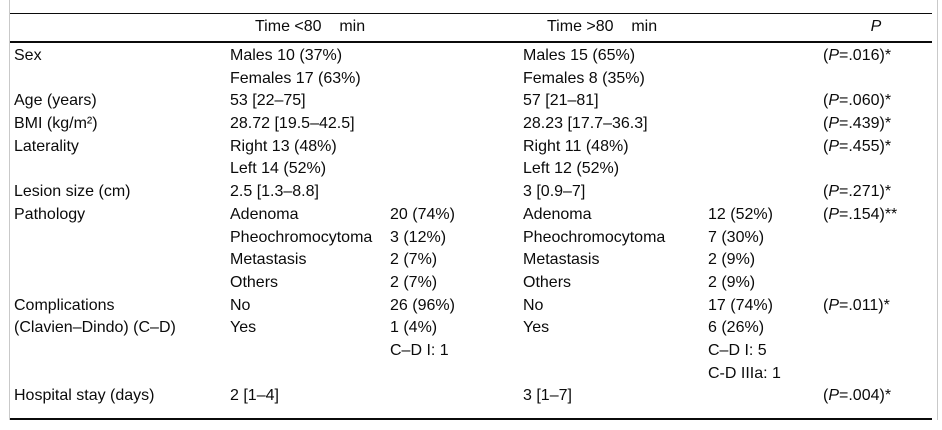 Image resolution: width=942 pixels, height=430 pixels. What do you see at coordinates (744, 373) in the screenshot?
I see `cell-gt80-count: C-D IIIa: 1` at bounding box center [744, 373].